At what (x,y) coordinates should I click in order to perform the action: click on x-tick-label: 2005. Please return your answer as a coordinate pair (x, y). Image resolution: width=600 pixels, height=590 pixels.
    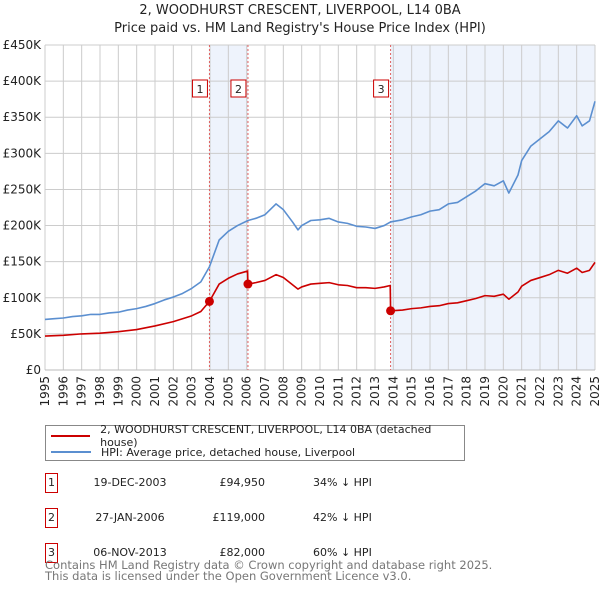
    Looking at the image, I should click on (228, 391).